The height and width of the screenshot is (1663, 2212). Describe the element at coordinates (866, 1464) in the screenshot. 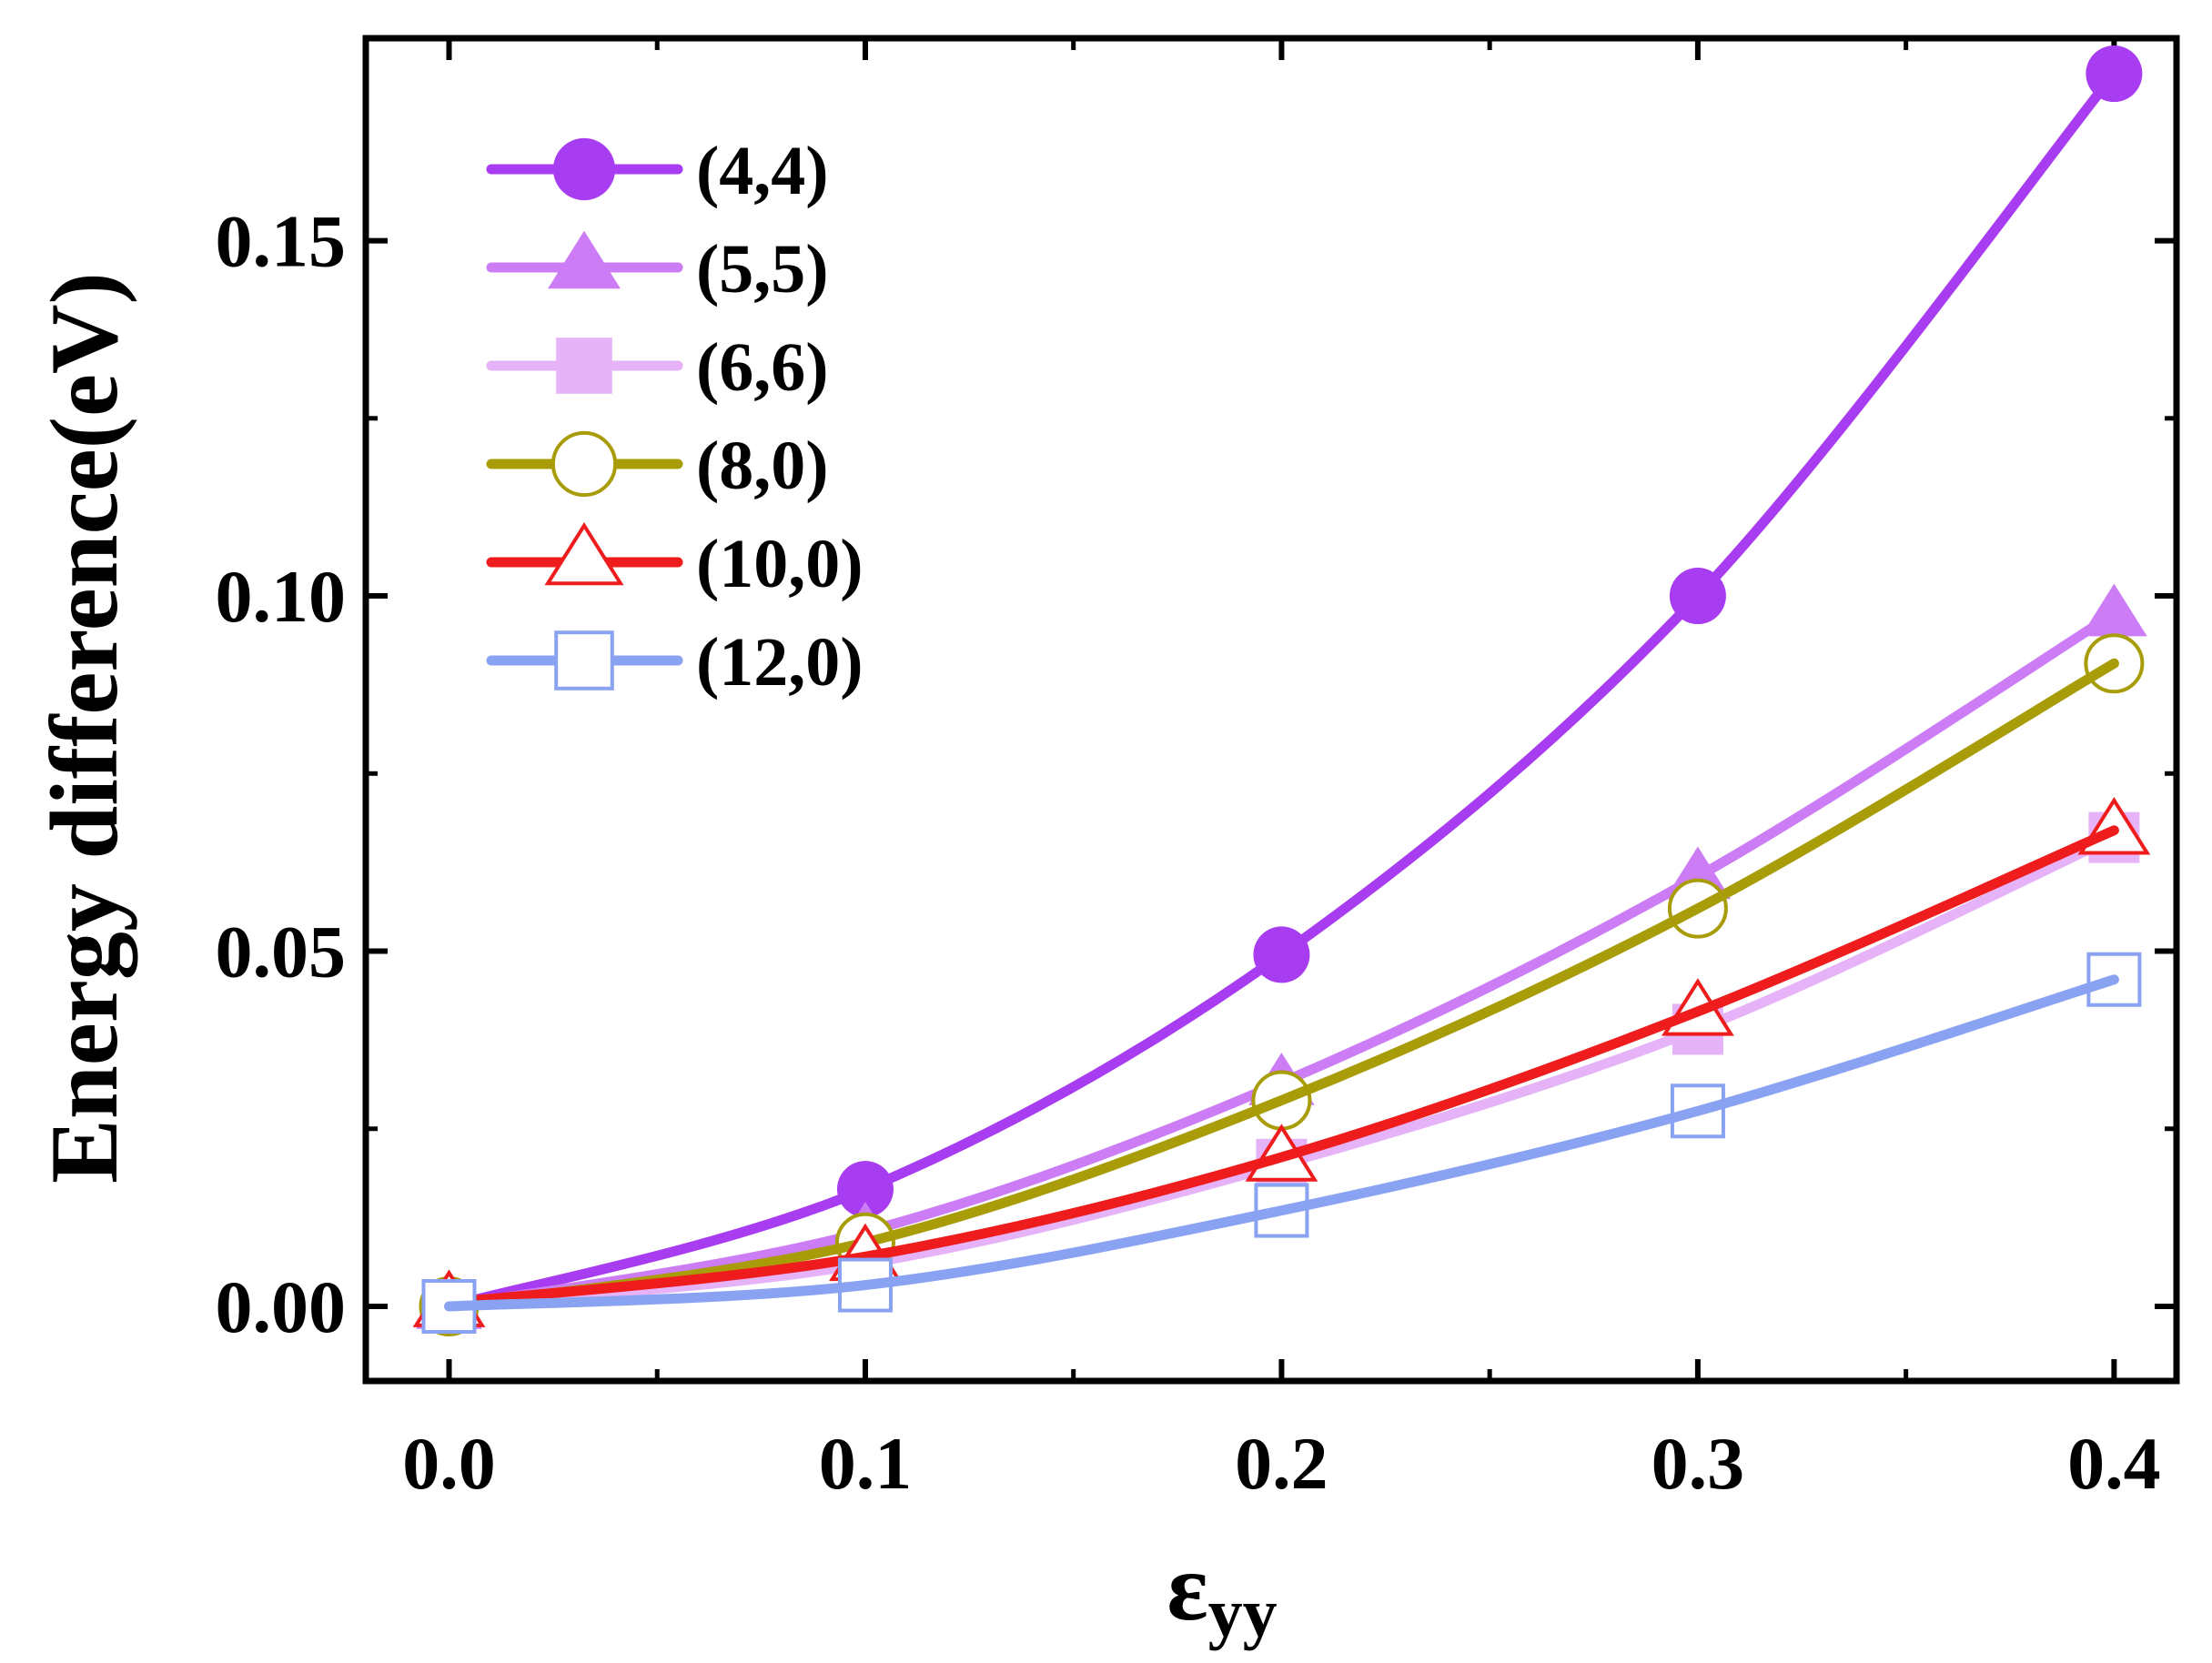

I see `x-tick-label: 0.1` at that location.